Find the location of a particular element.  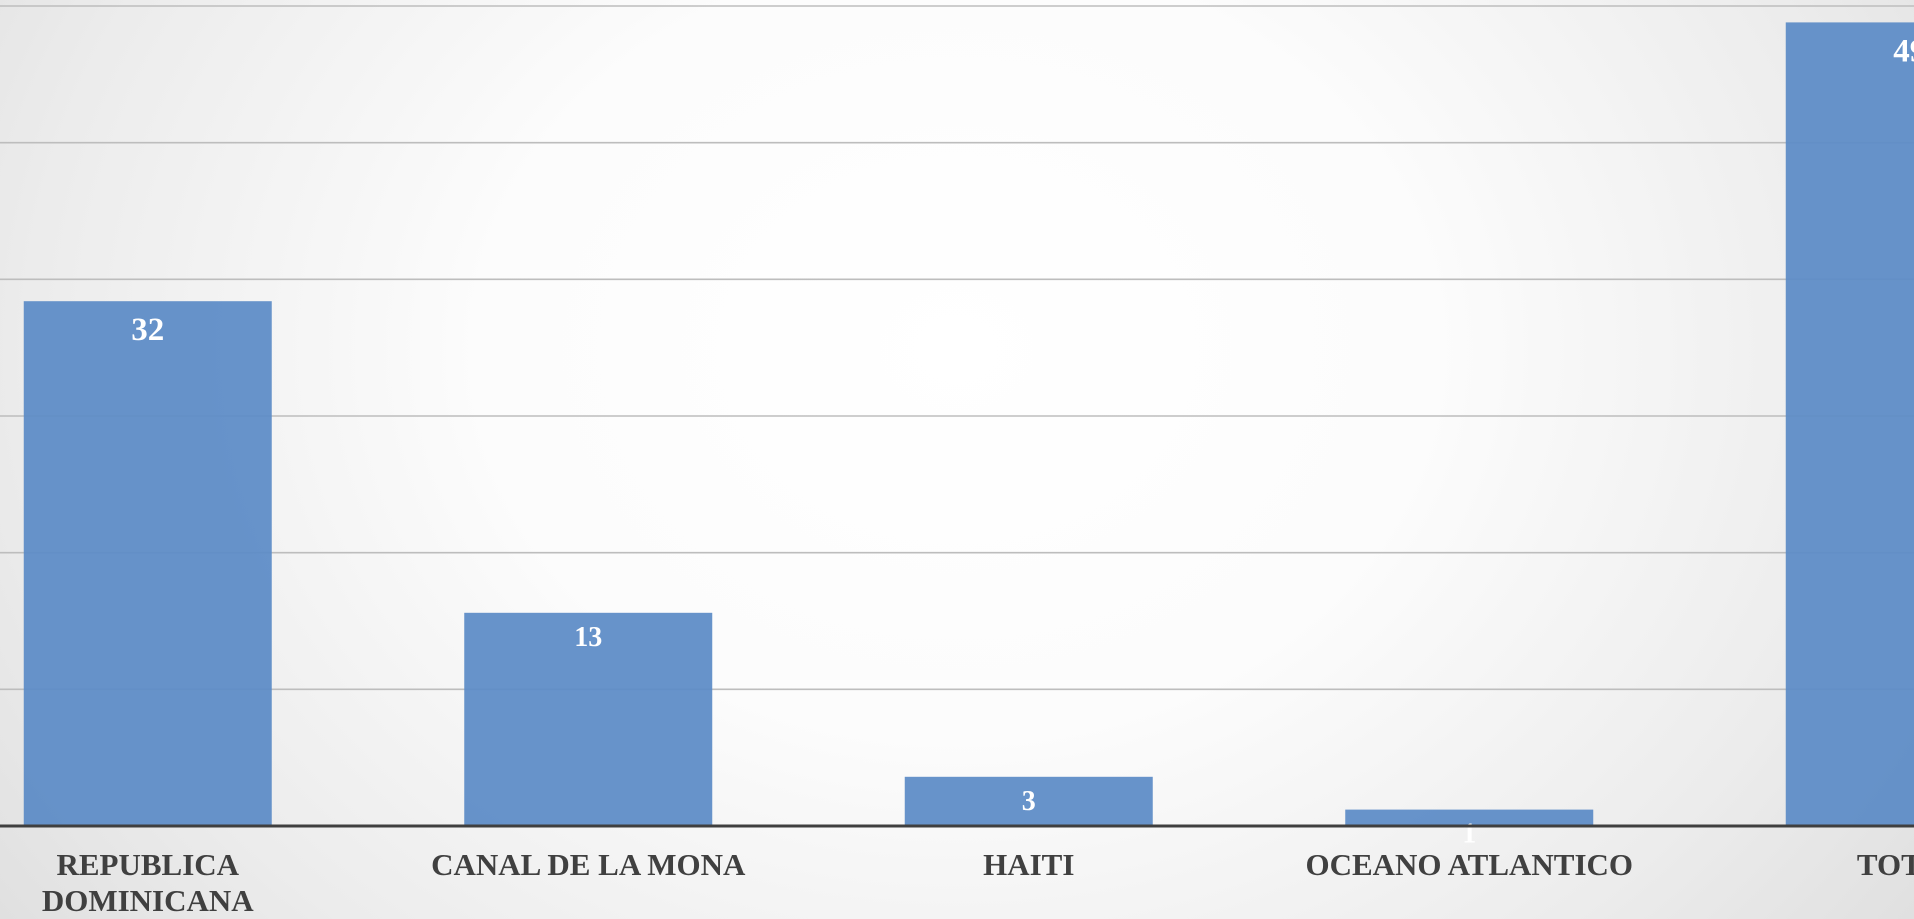

category-label-4: OCEANO ATLANTICO is located at coordinates (1469, 864).